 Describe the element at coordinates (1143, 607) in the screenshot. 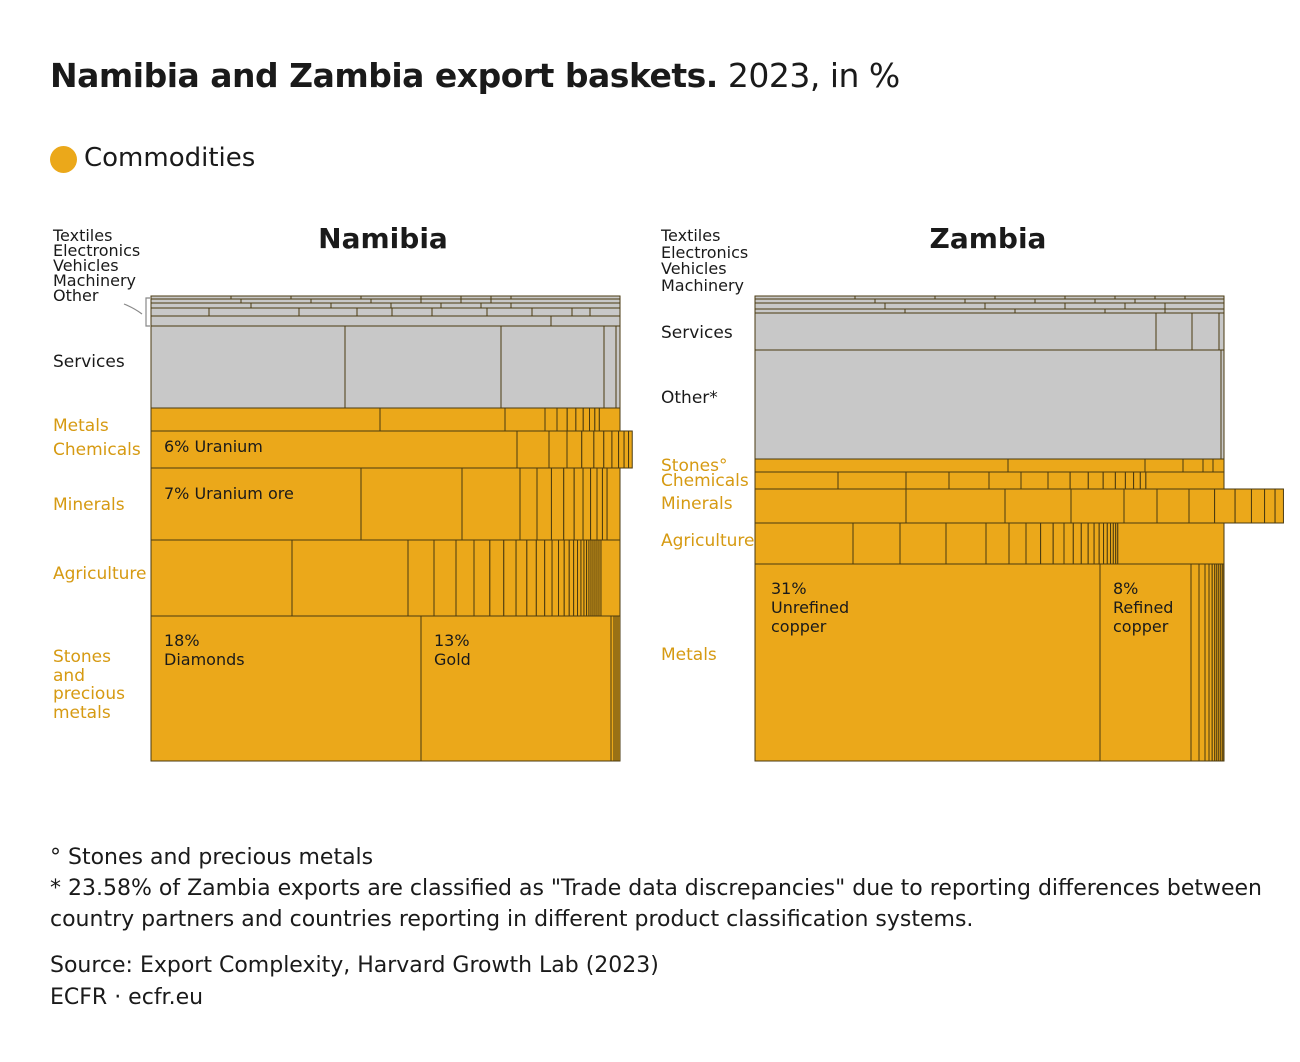

I see `zambia-label-refined-copper: 8% Refined copper` at that location.